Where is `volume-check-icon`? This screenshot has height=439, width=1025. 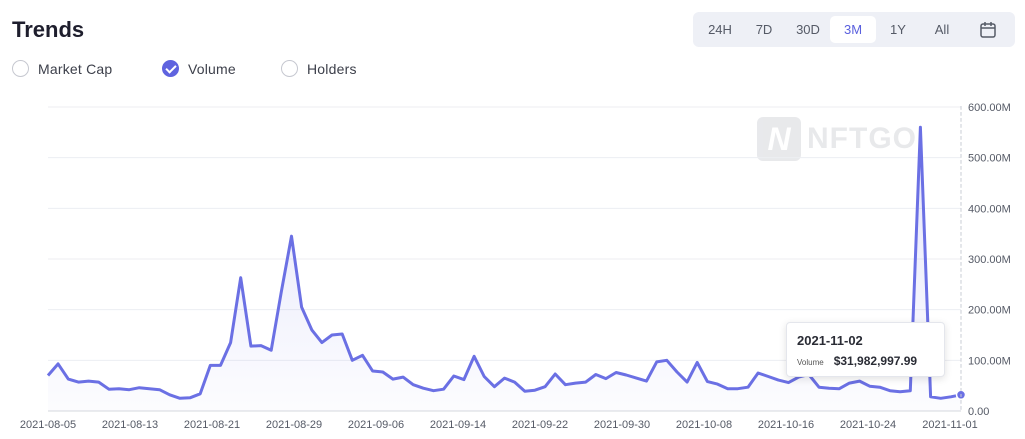
volume-check-icon is located at coordinates (170, 68).